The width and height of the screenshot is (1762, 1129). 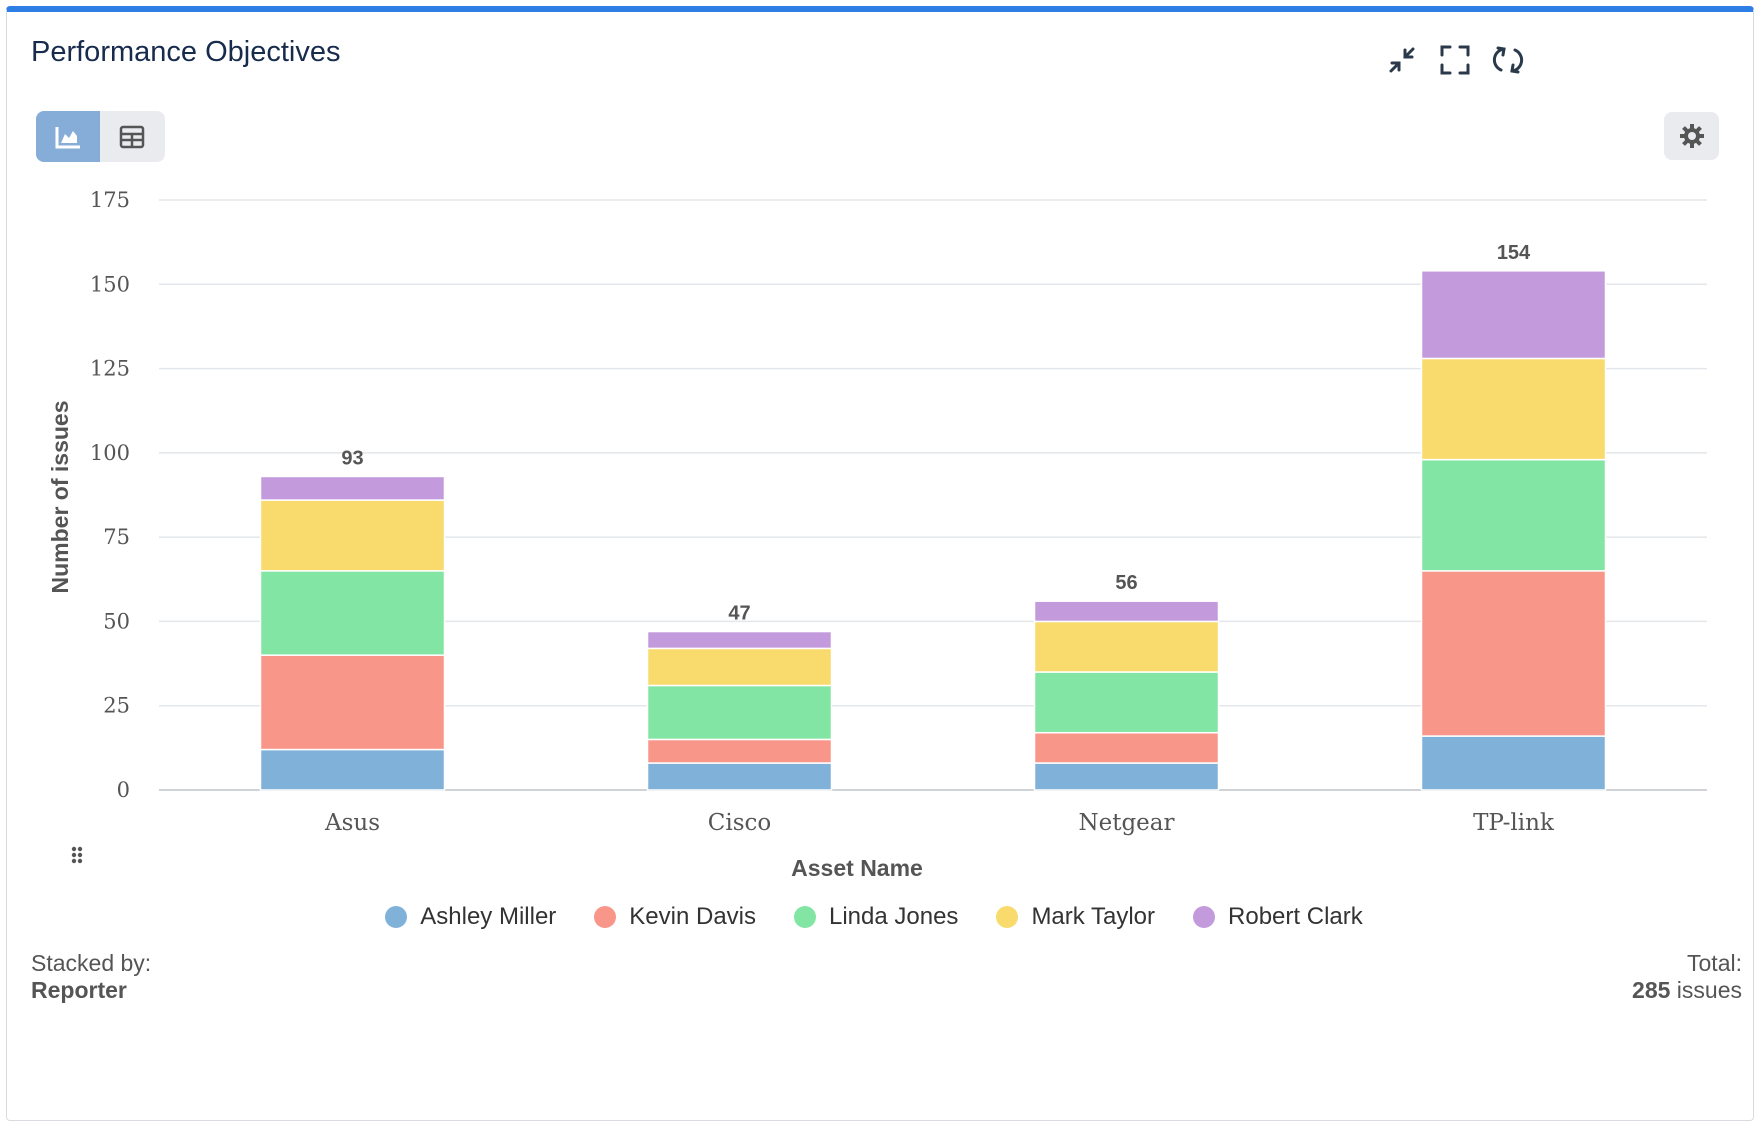 I want to click on table-icon, so click(x=132, y=136).